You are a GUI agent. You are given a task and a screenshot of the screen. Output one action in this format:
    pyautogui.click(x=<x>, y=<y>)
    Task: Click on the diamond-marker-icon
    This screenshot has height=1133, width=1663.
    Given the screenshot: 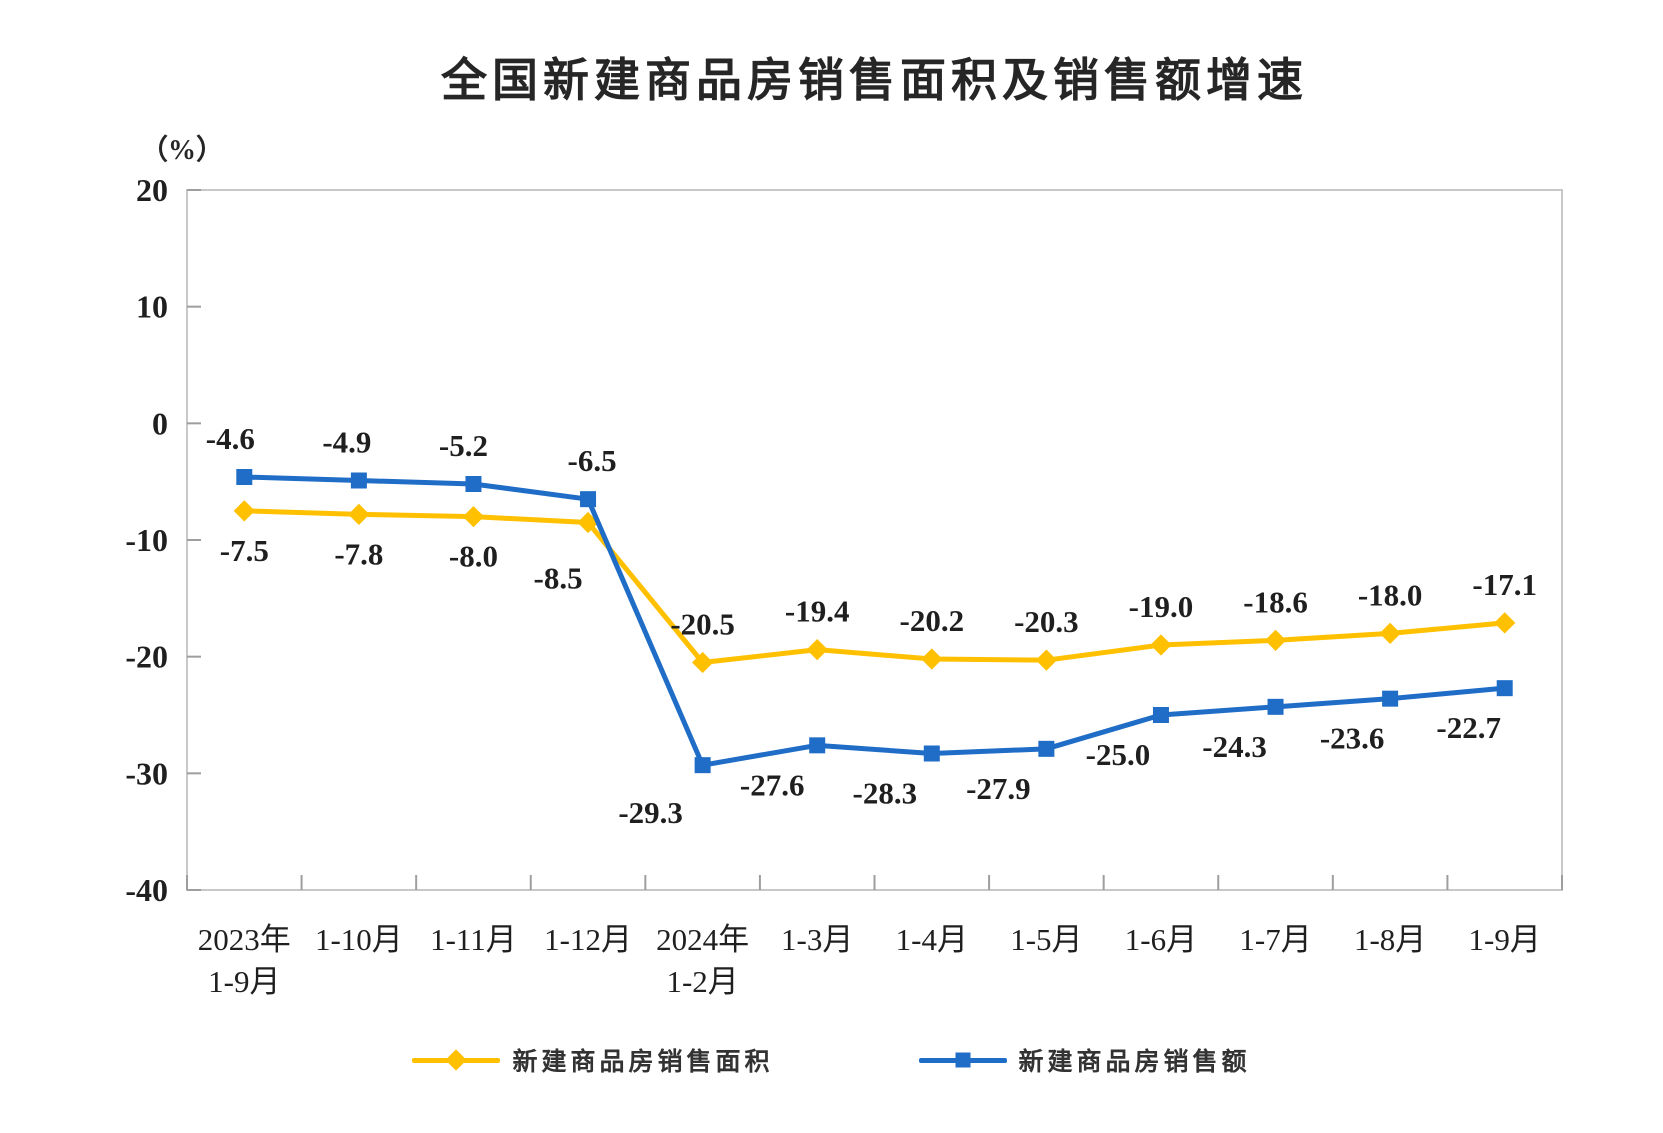 What is the action you would take?
    pyautogui.click(x=456, y=1060)
    